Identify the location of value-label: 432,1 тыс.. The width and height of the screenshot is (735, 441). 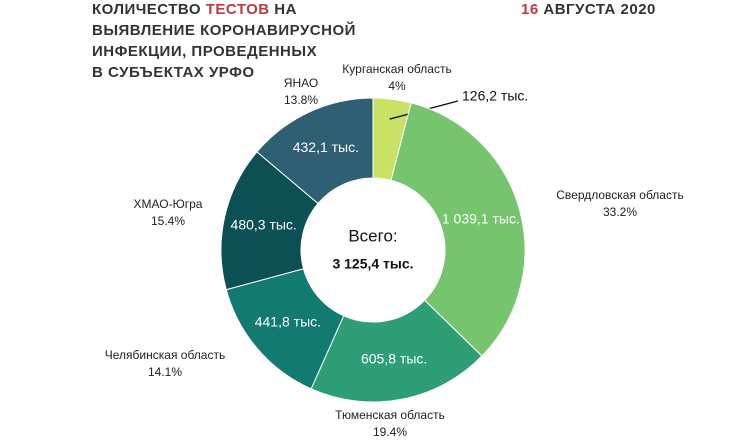
(326, 147).